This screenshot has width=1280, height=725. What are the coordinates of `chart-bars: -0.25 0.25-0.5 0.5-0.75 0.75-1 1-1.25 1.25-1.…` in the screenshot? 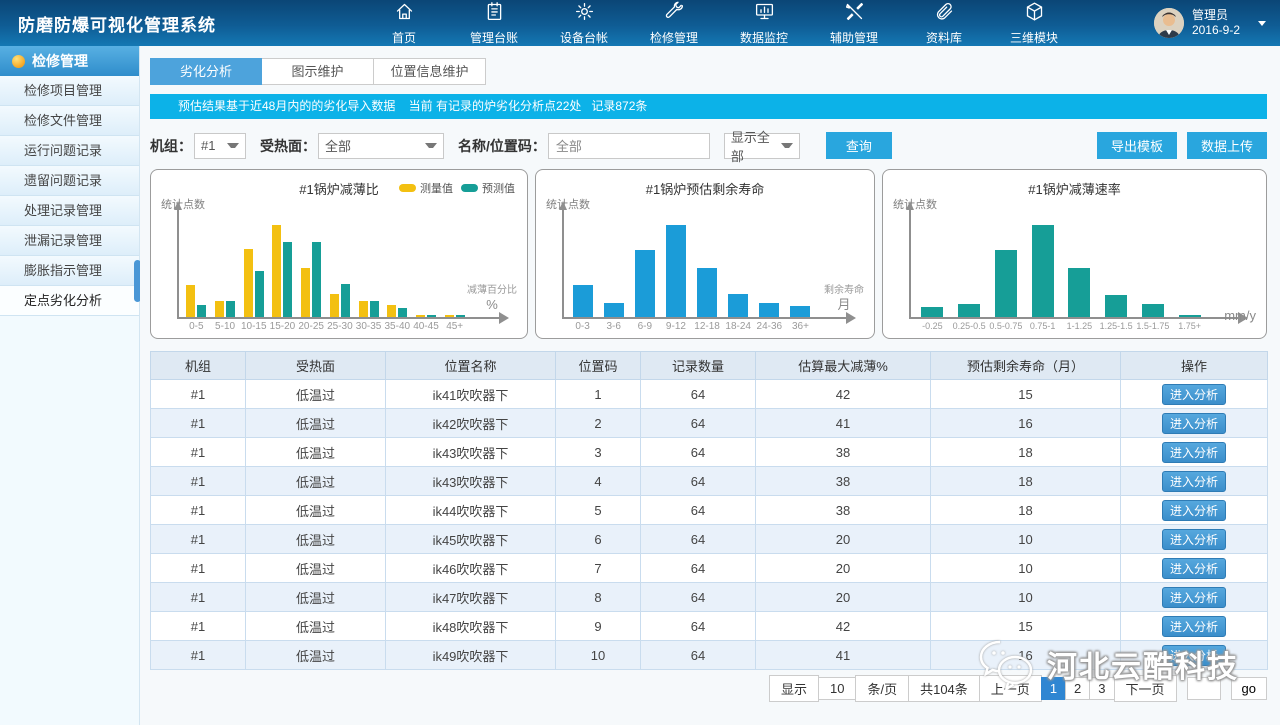 It's located at (1061, 273).